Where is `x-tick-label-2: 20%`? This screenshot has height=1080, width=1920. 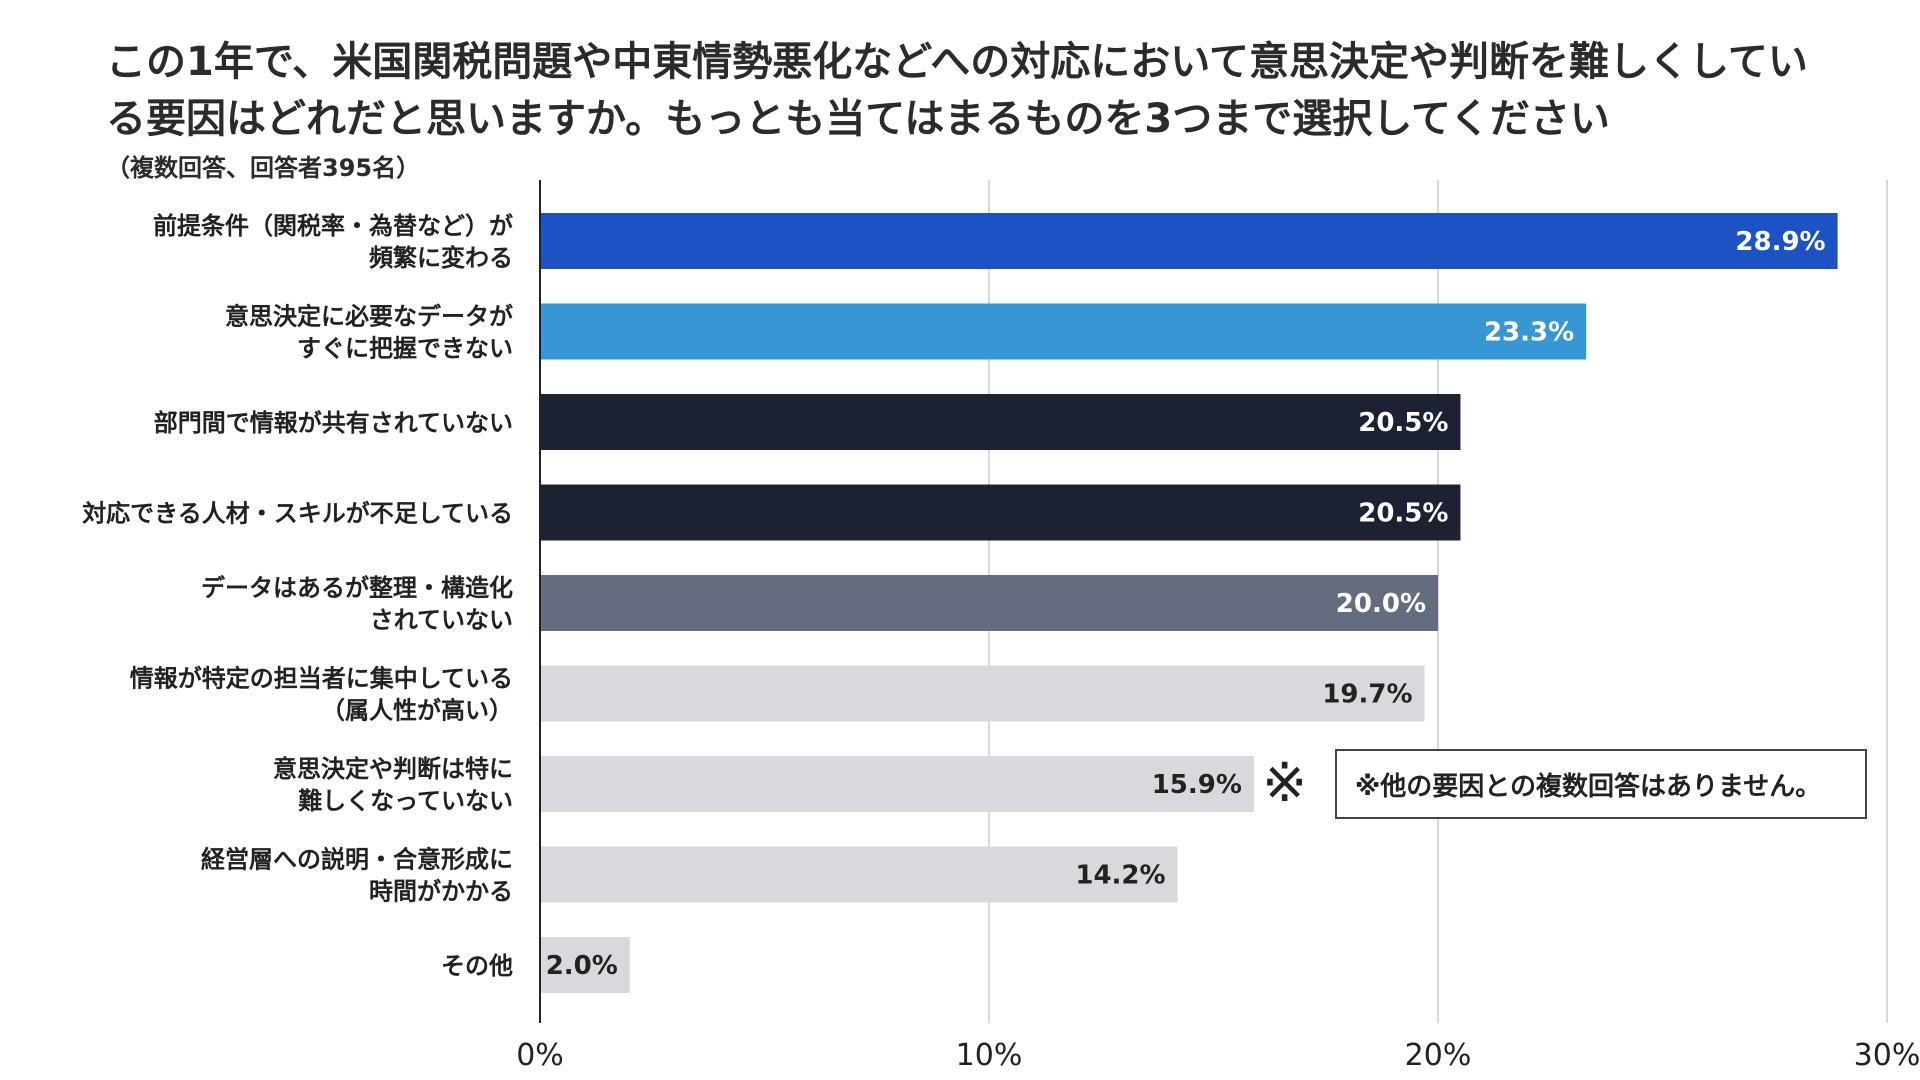
x-tick-label-2: 20% is located at coordinates (1438, 1055).